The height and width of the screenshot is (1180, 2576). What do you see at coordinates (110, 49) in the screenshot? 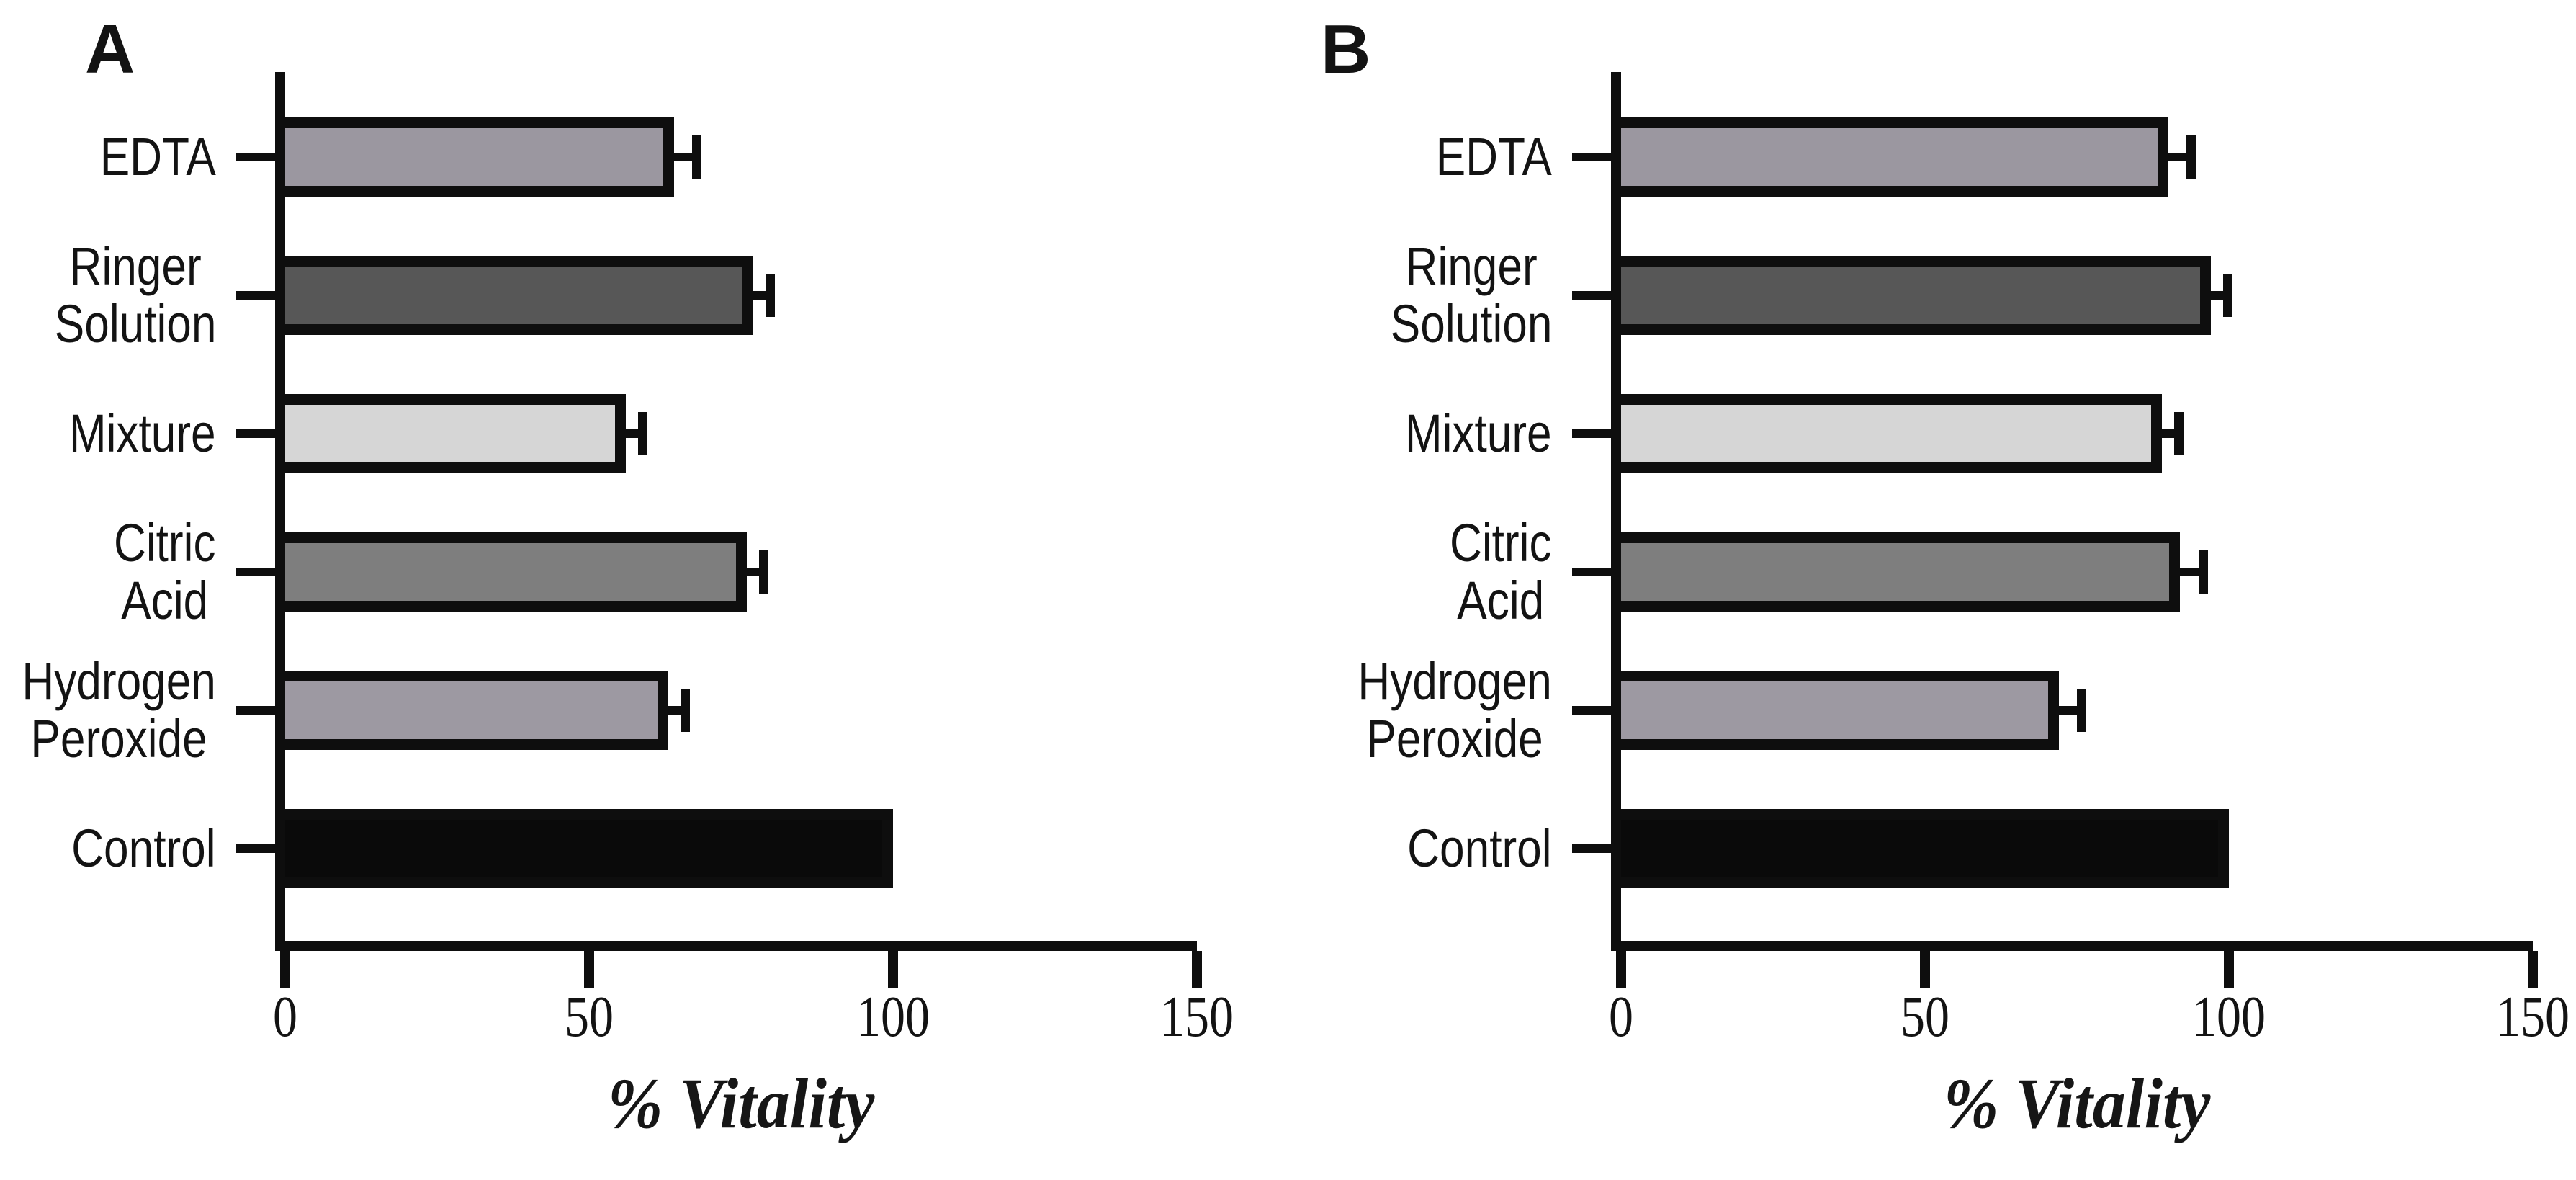
I see `panel-a-letter: A` at bounding box center [110, 49].